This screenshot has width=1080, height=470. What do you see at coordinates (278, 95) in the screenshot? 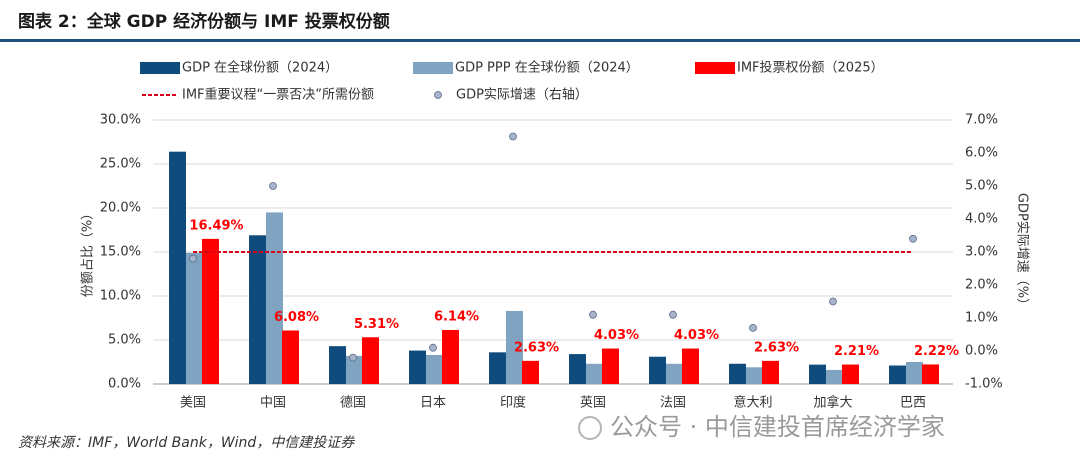
I see `legend-label: IMF重要议程“一票否决”所需份额` at bounding box center [278, 95].